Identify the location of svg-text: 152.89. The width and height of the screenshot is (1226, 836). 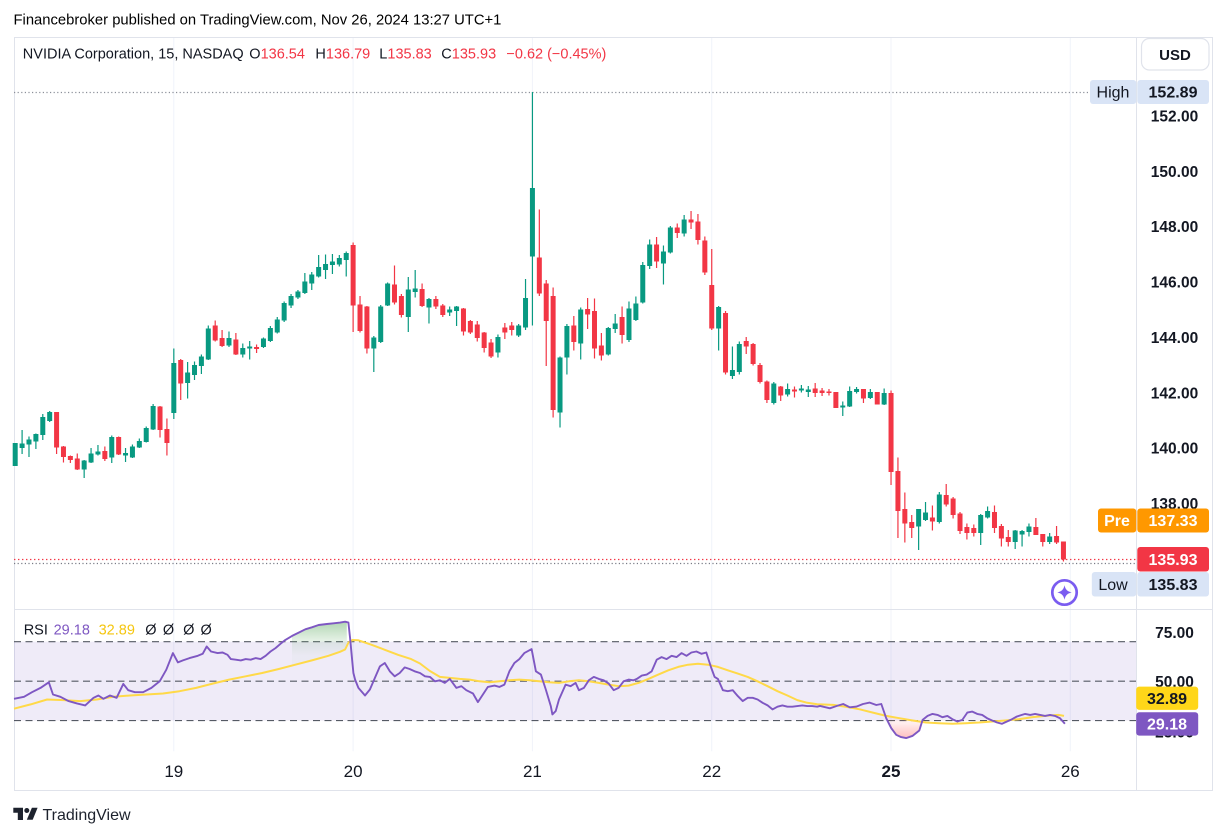
(1173, 93).